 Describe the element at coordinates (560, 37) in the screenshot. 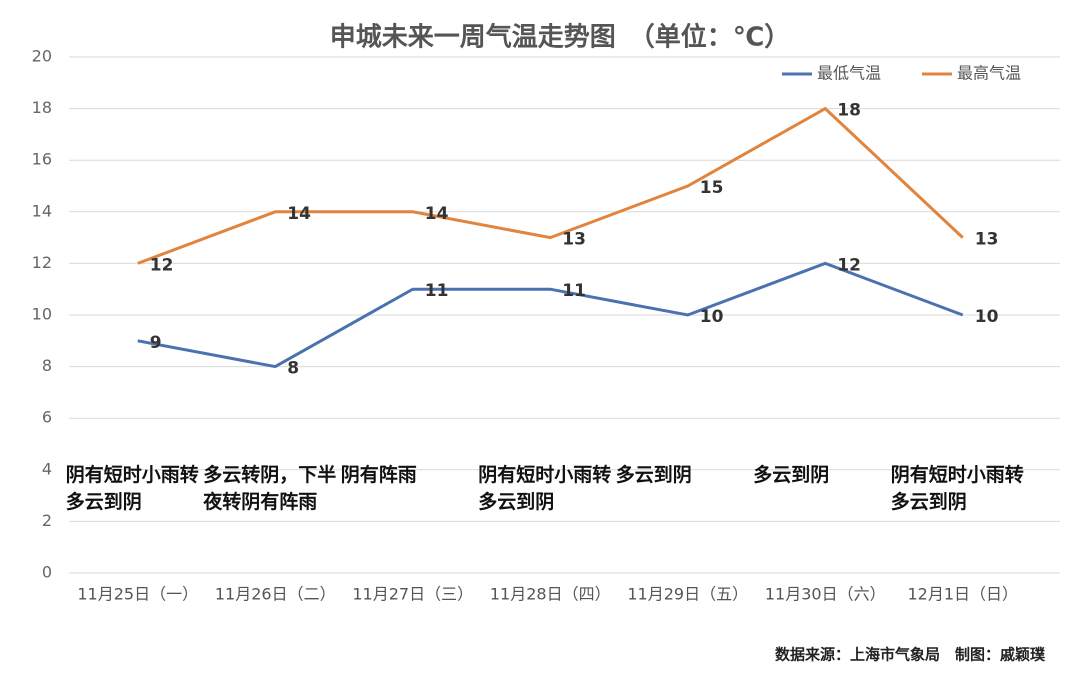

I see `chart-title: 申城未来一周气温走势图 （单位：℃）` at that location.